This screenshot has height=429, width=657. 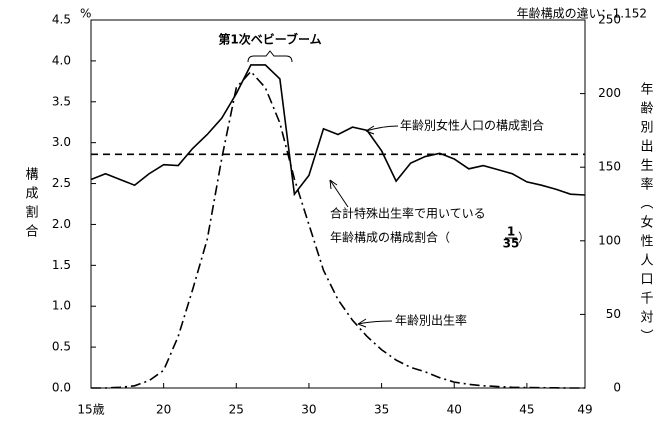 What do you see at coordinates (584, 410) in the screenshot?
I see `x-tick-label: 49` at bounding box center [584, 410].